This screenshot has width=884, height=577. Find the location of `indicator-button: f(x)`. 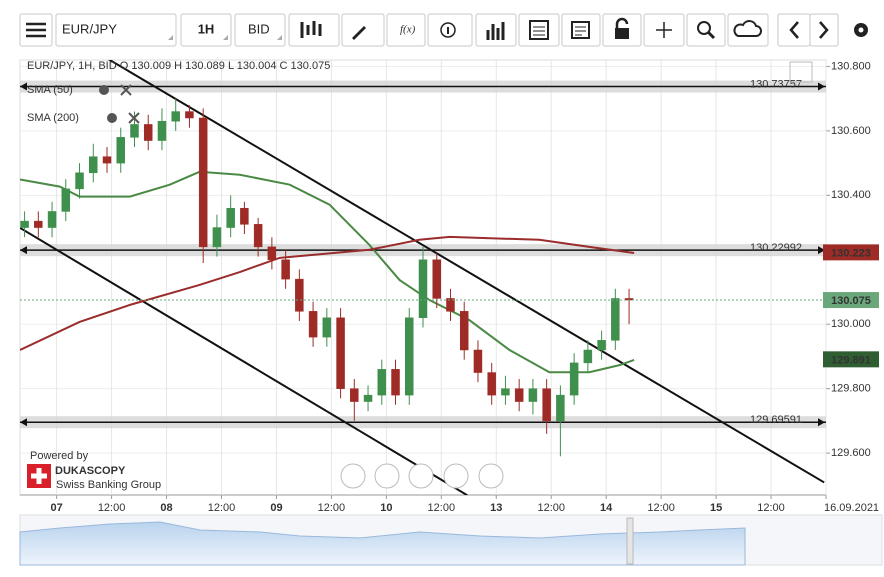

indicator-button: f(x) is located at coordinates (406, 30).